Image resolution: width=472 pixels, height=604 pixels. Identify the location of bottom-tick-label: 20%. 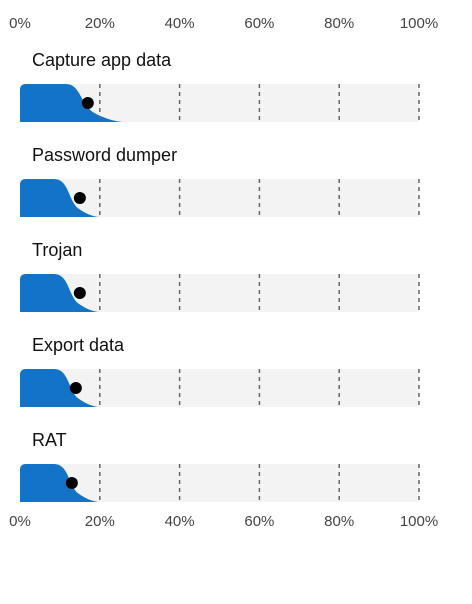
(100, 521).